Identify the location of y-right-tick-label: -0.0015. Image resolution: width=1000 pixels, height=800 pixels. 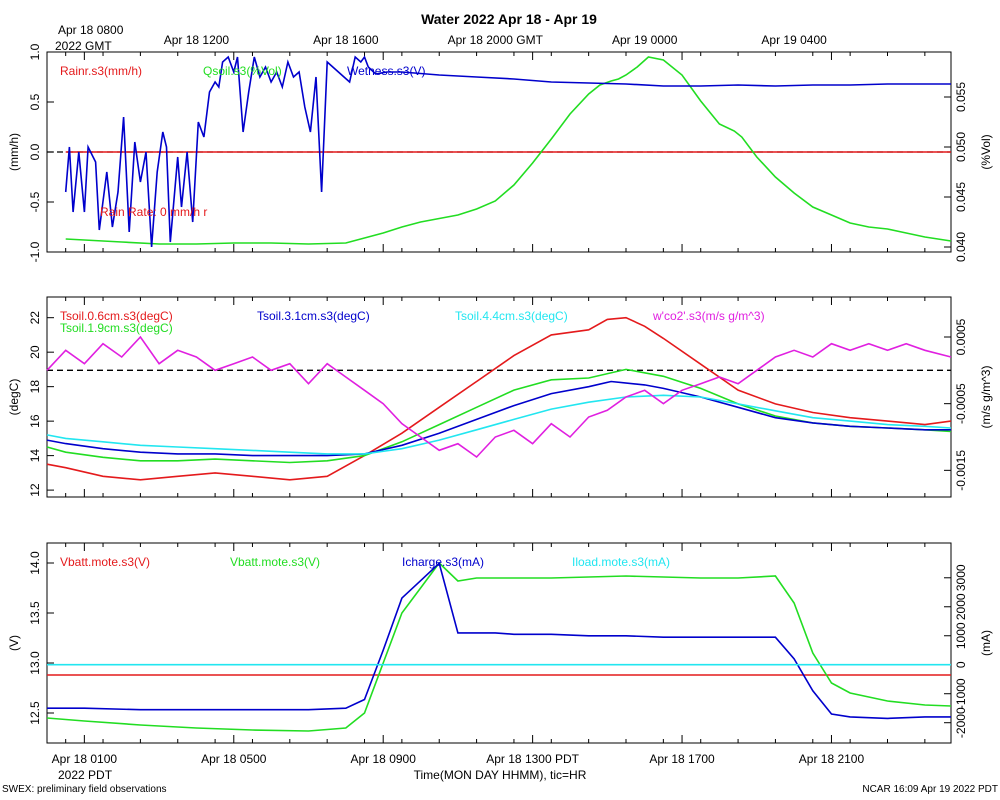
(961, 470).